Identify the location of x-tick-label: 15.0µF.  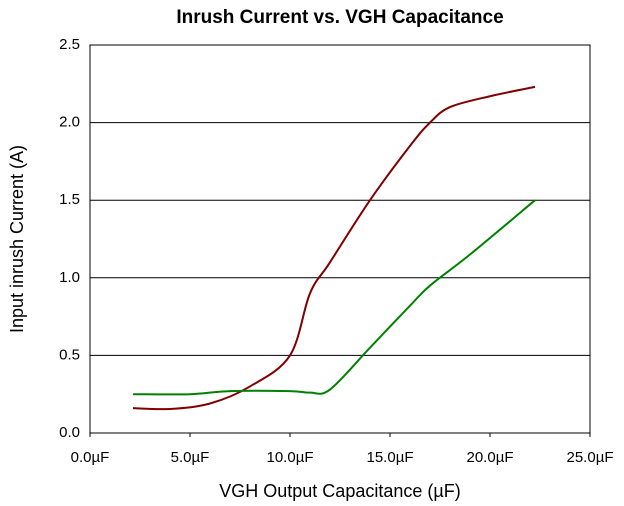
(390, 457).